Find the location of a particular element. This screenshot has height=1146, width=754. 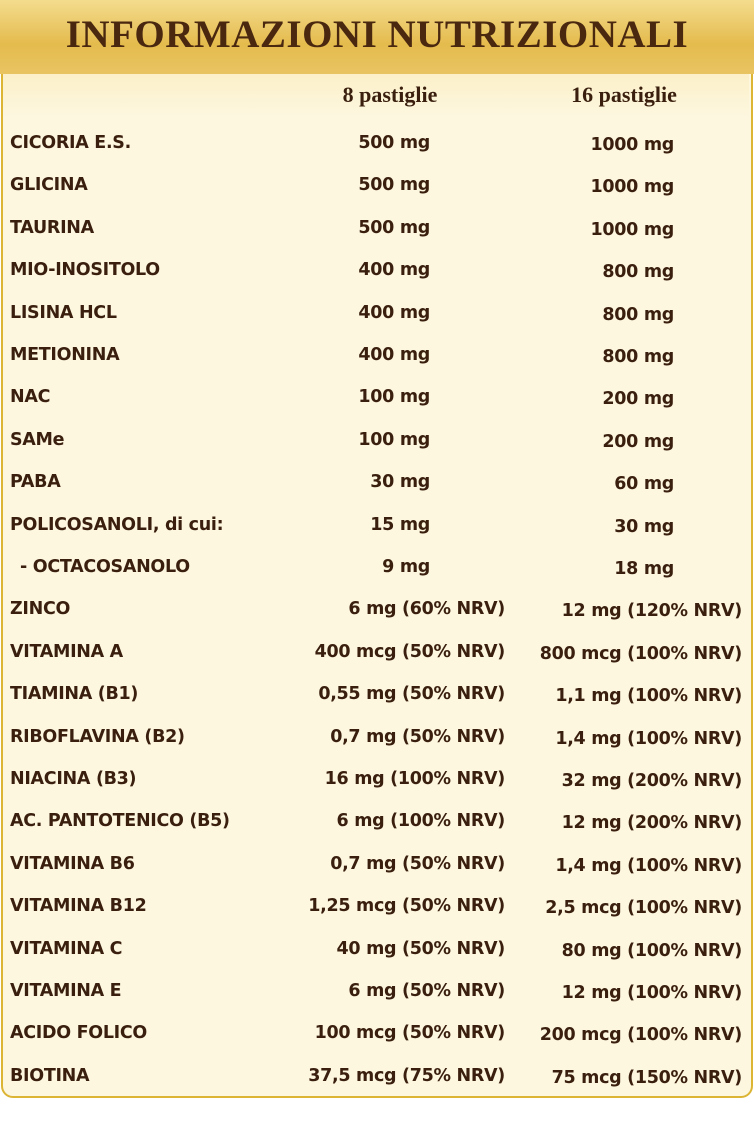

nutrient-name: GLICINA is located at coordinates (49, 185).